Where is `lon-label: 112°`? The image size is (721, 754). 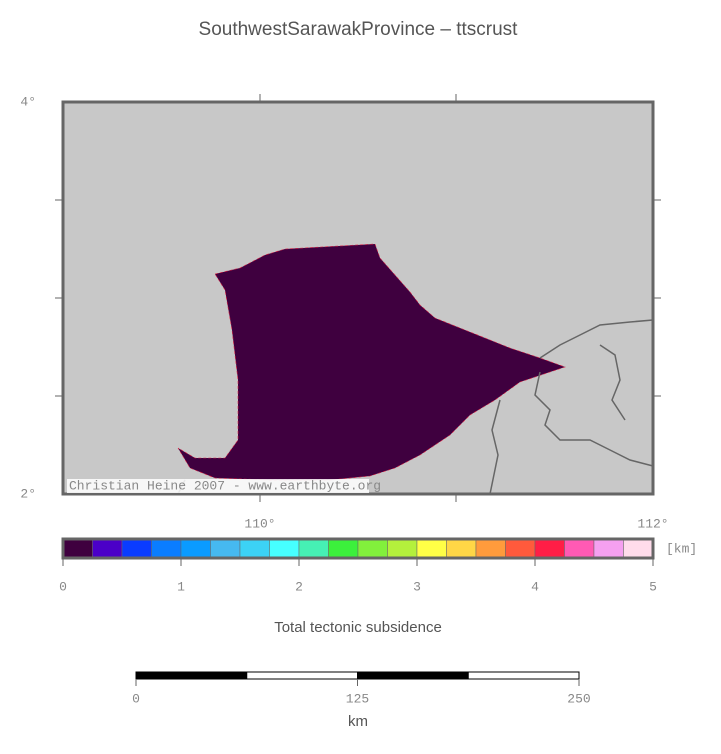
lon-label: 112° is located at coordinates (652, 523).